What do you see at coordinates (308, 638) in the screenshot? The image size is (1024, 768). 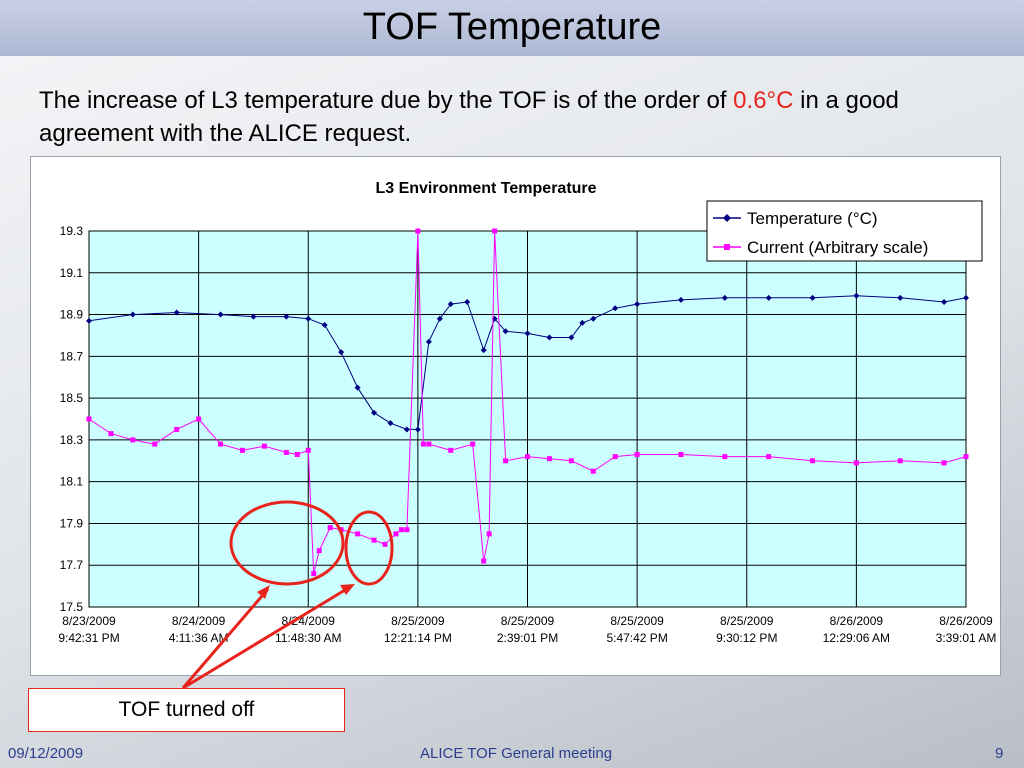 I see `x-tick-label-time: 11:48:30 AM` at bounding box center [308, 638].